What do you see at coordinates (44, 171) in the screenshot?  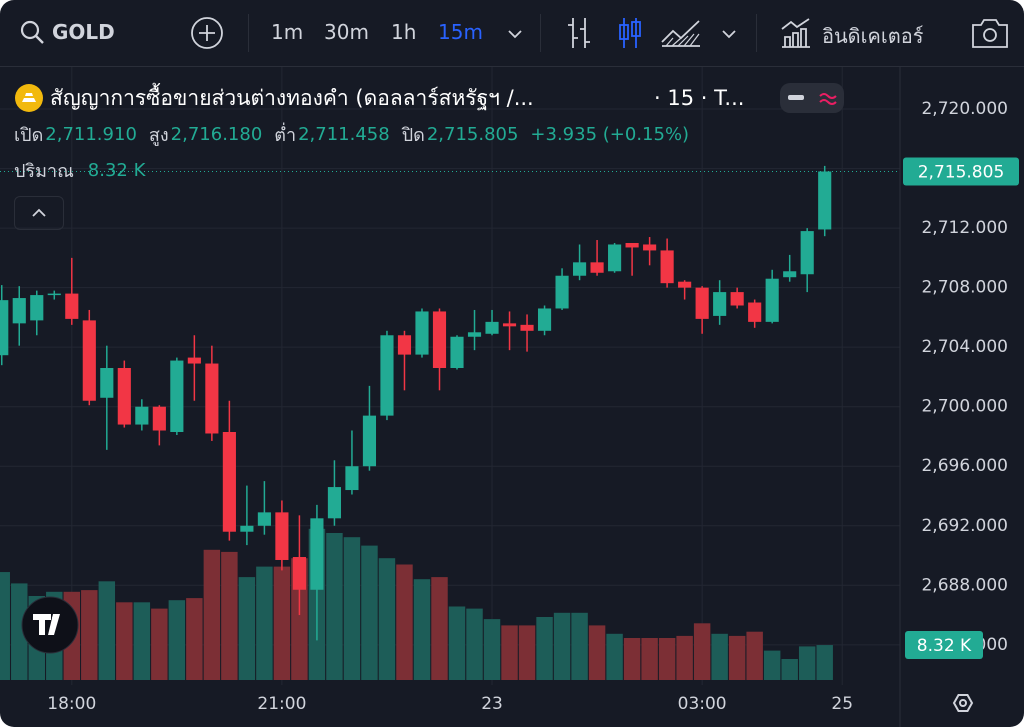 I see `volume-label: ปริมาณ` at bounding box center [44, 171].